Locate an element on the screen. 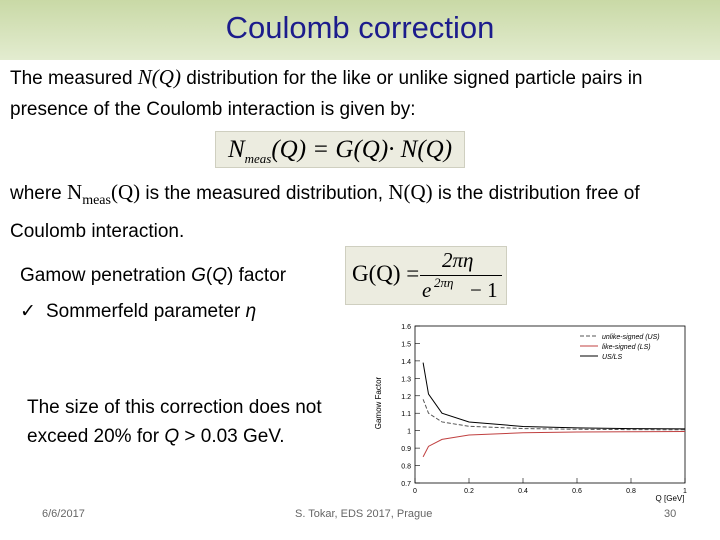 This screenshot has height=540, width=720. formula-box: G(Q) = 2πη e 2πη − 1 is located at coordinates (426, 275).